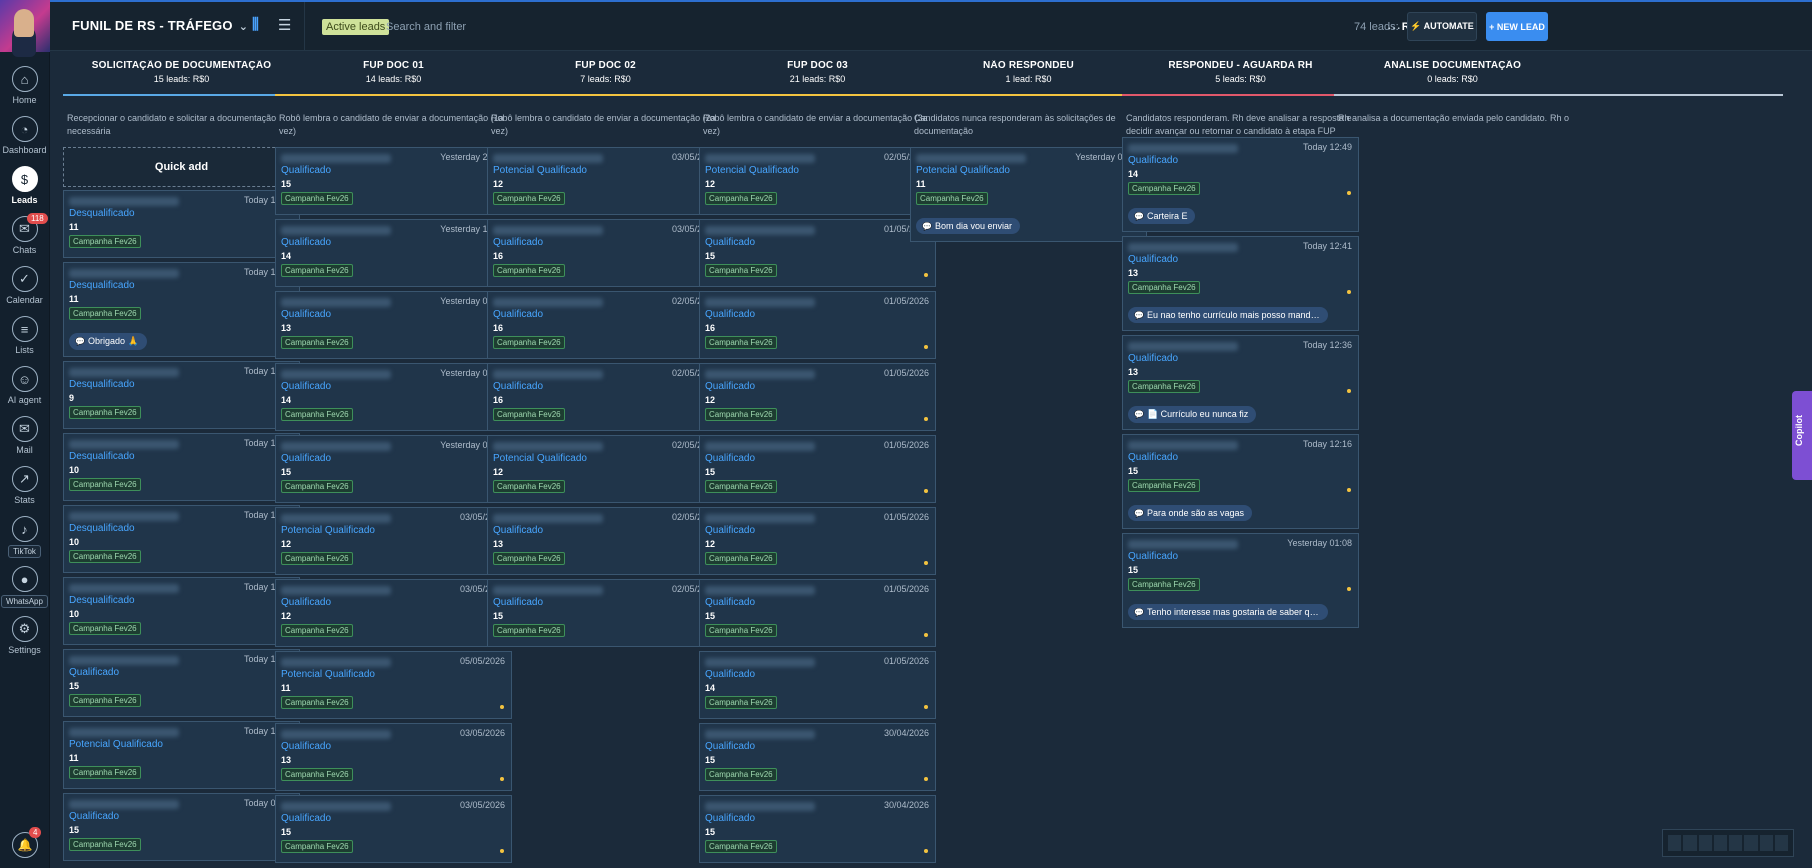 This screenshot has height=868, width=1812. I want to click on lead-card: 03/05/2026 Qualificado 12 Campanha Fev26, so click(393, 613).